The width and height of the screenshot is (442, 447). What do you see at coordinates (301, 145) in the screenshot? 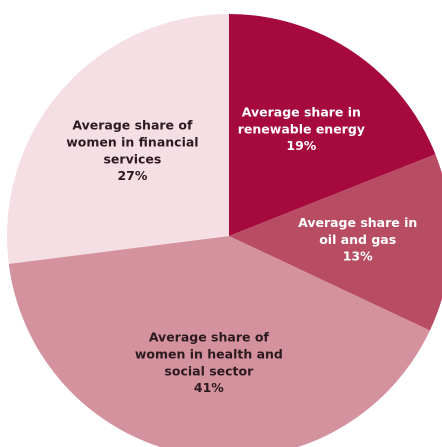
I see `value-label: 19%` at bounding box center [301, 145].